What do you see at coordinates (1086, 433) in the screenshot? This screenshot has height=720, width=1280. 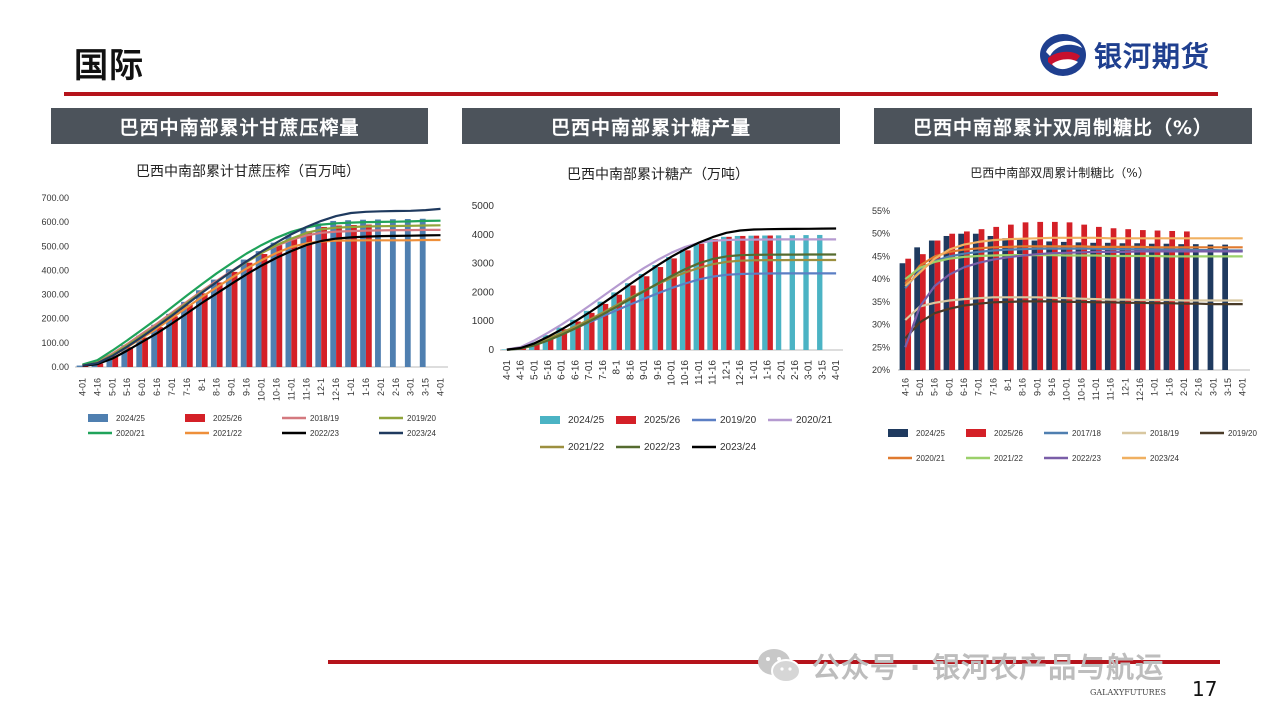 I see `legend-label: 2017/18` at bounding box center [1086, 433].